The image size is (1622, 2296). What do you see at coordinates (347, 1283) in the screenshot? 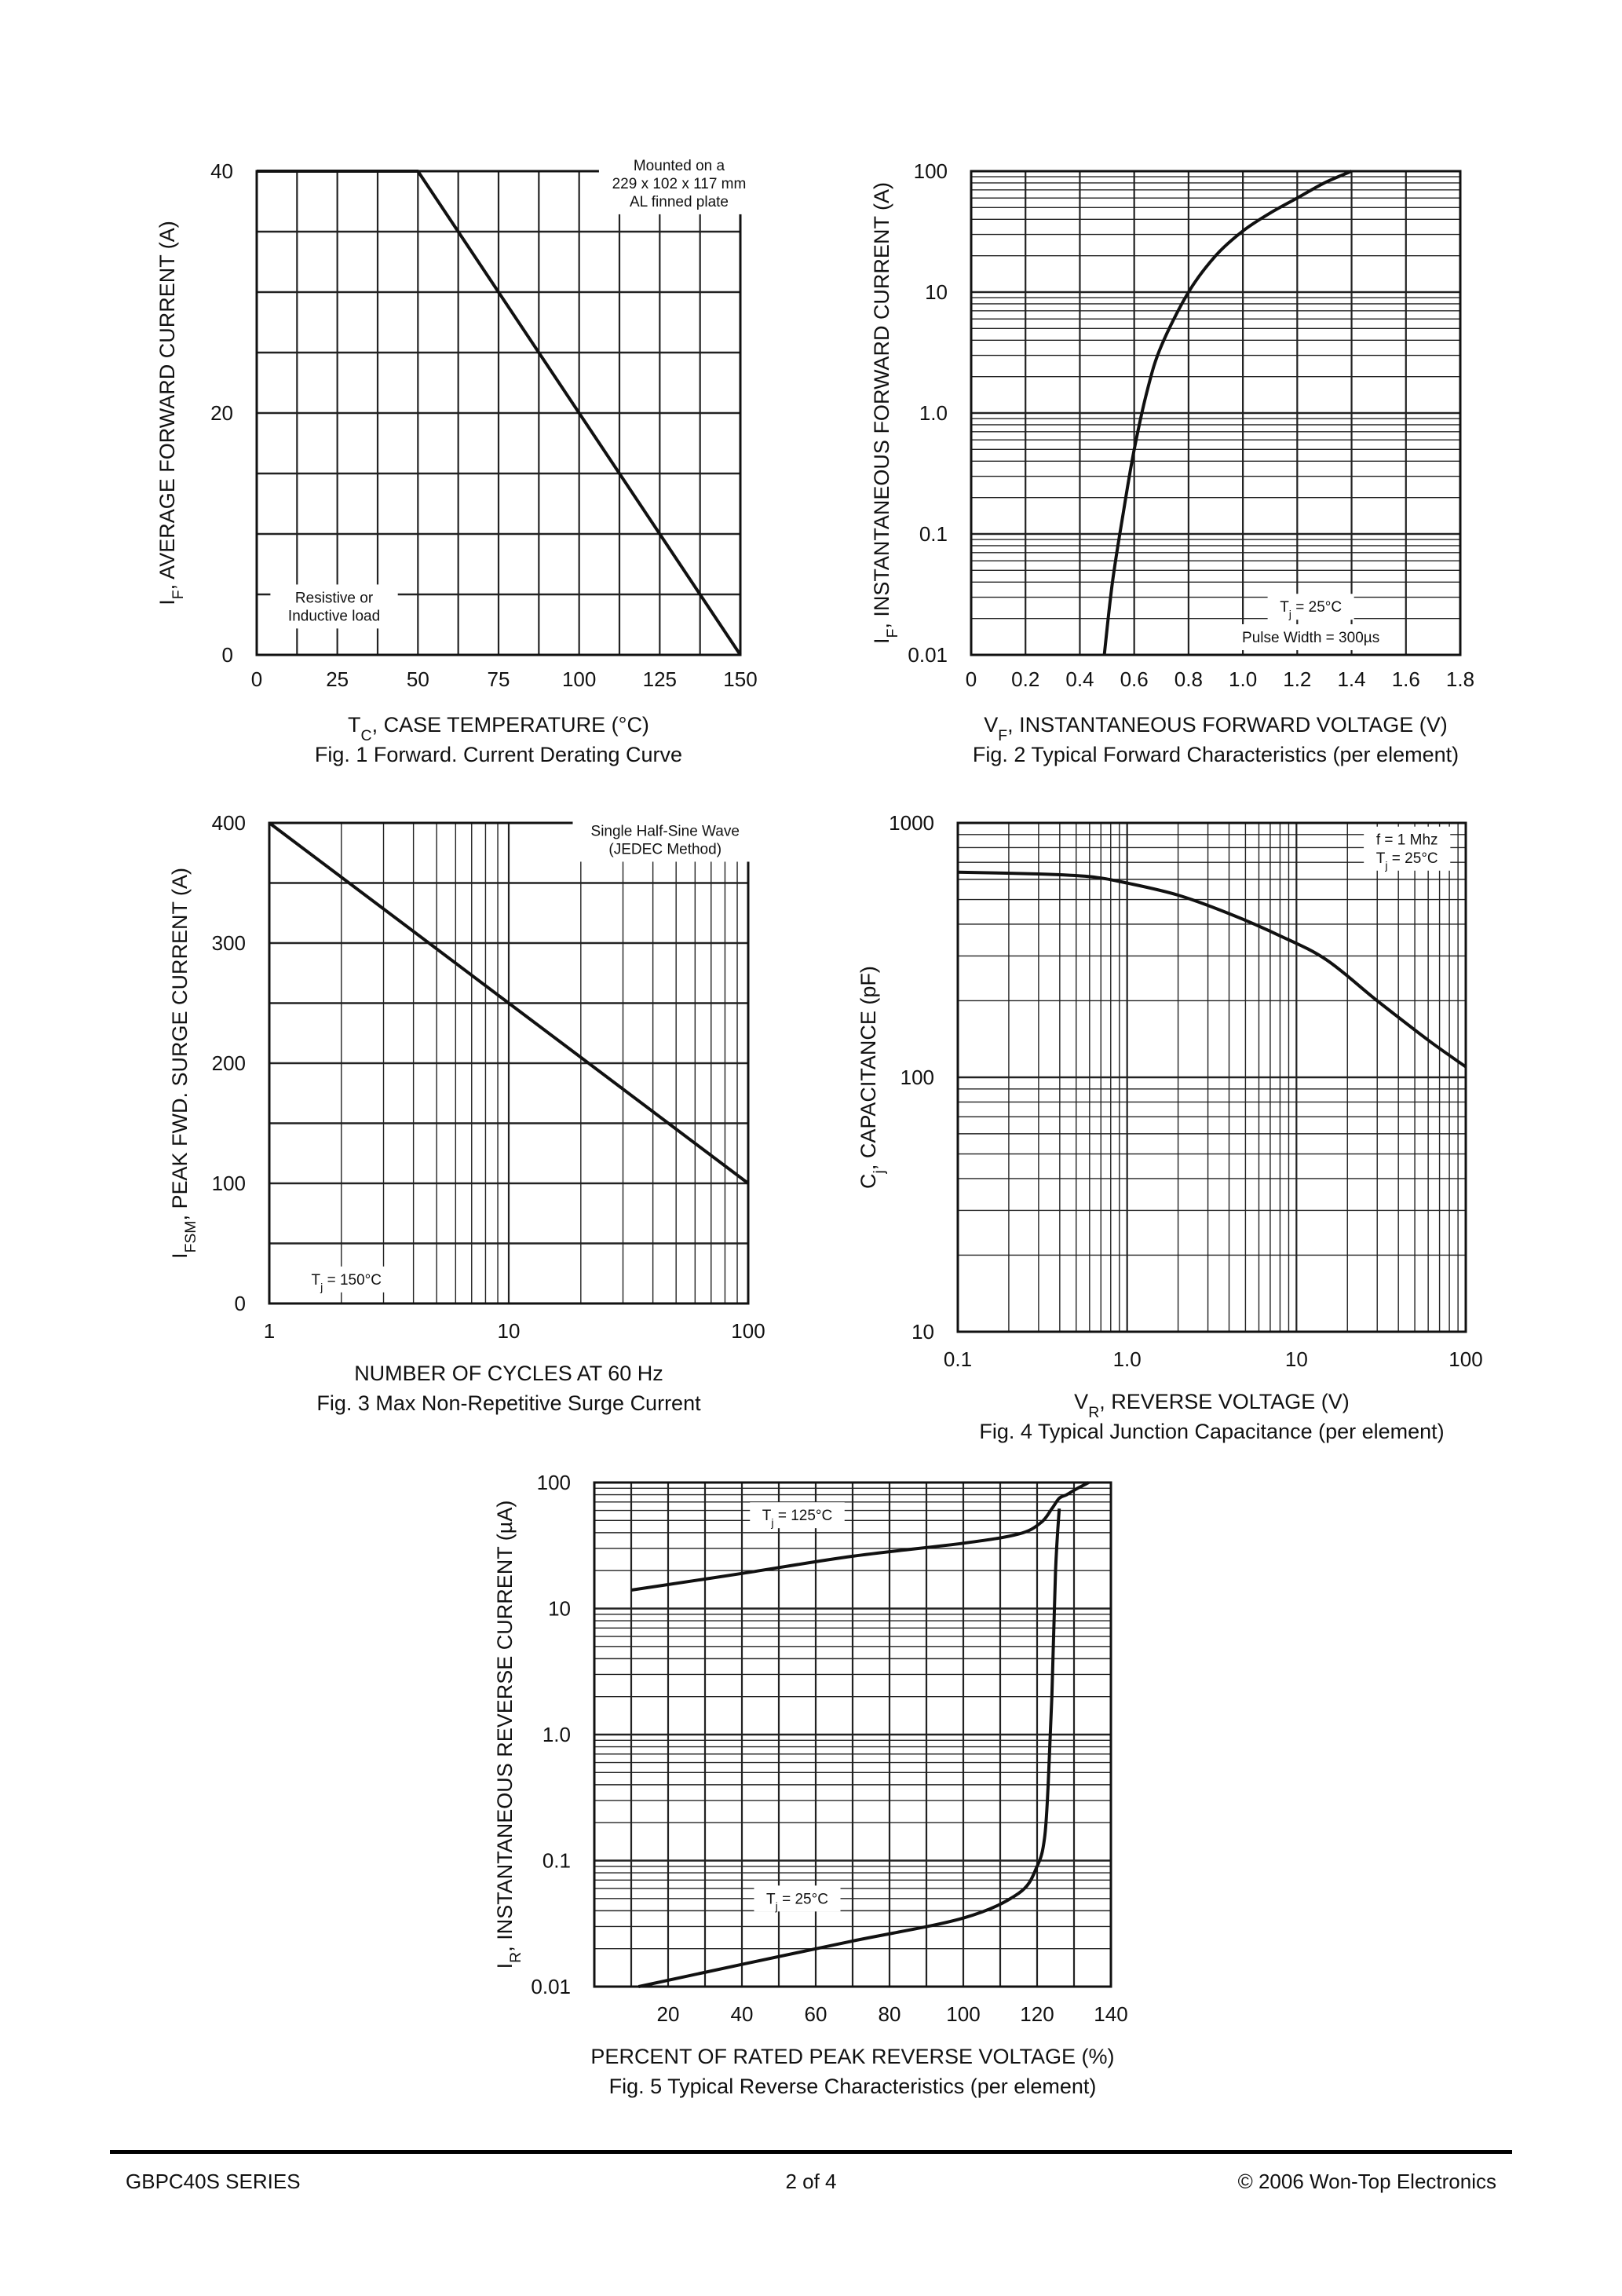
I see `annotation-text: Tj = 150°C` at bounding box center [347, 1283].